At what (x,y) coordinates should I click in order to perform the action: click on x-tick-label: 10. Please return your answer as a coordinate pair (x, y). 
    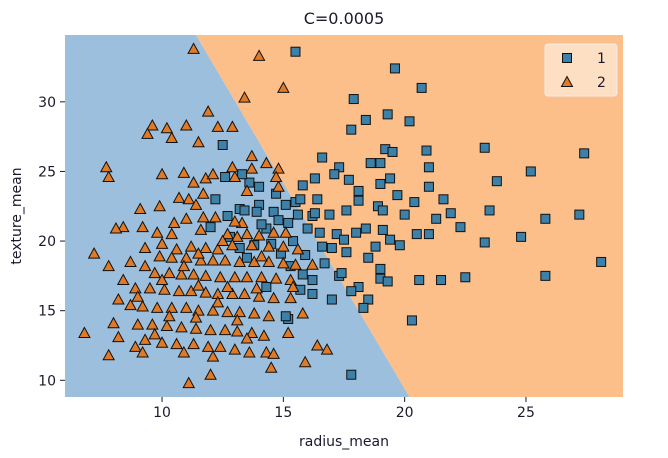
    Looking at the image, I should click on (162, 413).